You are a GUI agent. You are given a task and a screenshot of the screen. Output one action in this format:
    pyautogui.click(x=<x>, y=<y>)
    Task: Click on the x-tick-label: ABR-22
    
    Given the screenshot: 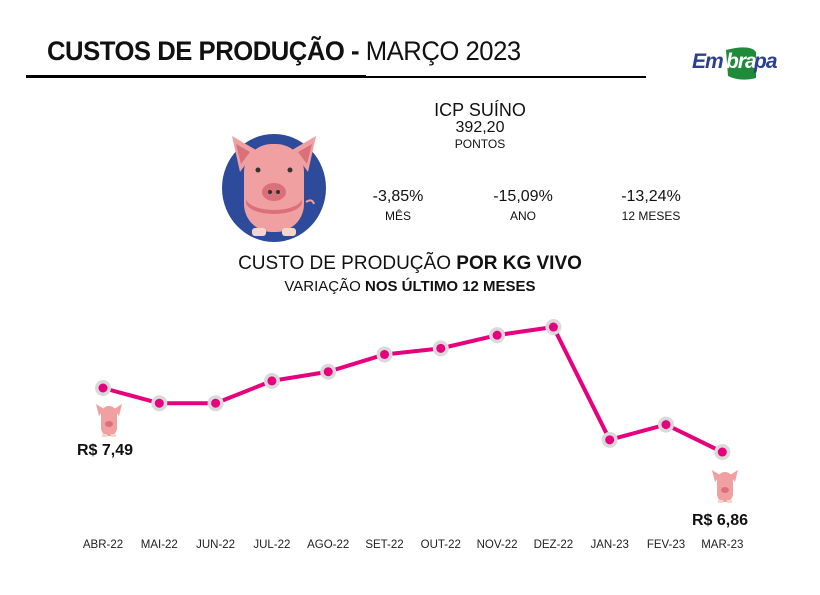 What is the action you would take?
    pyautogui.click(x=103, y=545)
    